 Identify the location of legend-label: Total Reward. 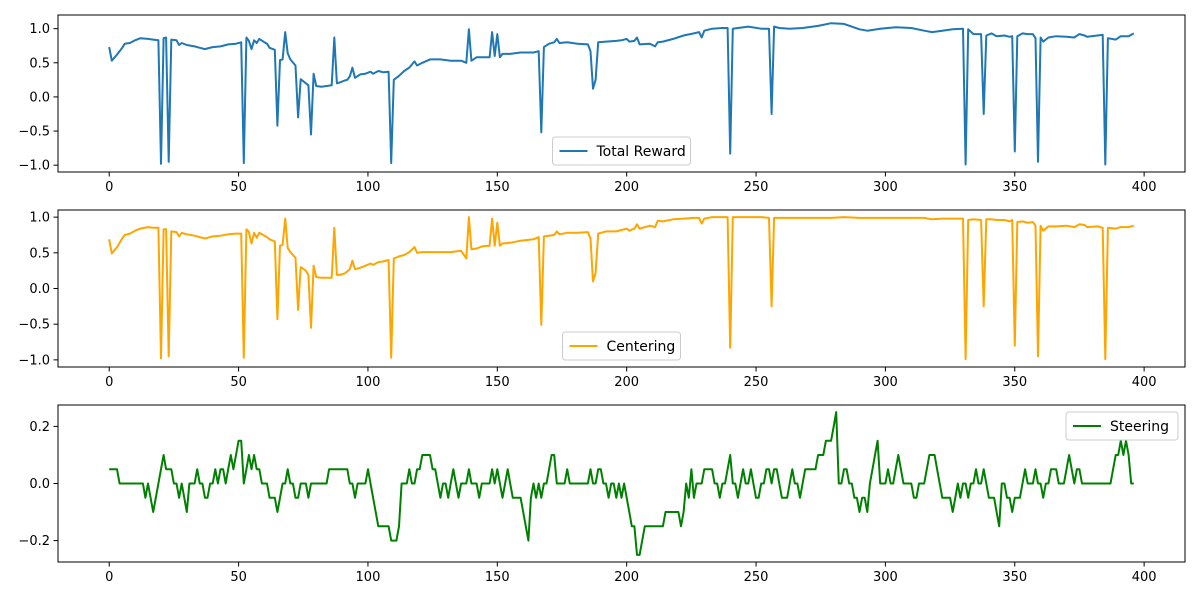
(641, 152).